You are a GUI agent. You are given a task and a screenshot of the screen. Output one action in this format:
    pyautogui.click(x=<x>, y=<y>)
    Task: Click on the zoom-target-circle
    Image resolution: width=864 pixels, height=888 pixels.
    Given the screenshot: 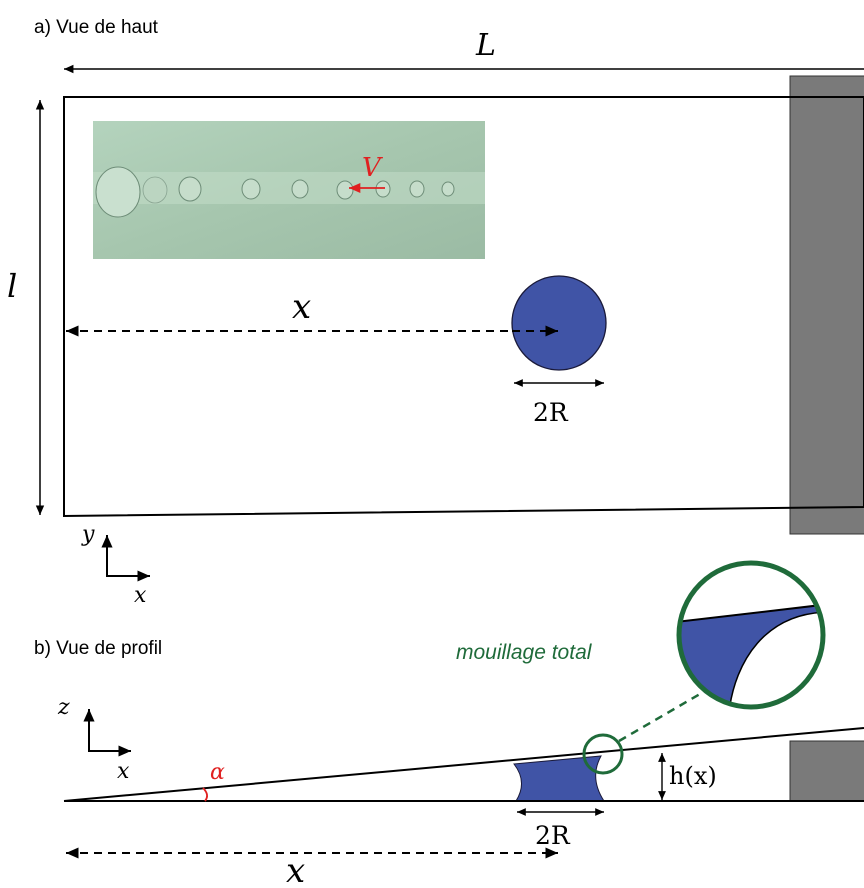 What is the action you would take?
    pyautogui.click(x=603, y=754)
    